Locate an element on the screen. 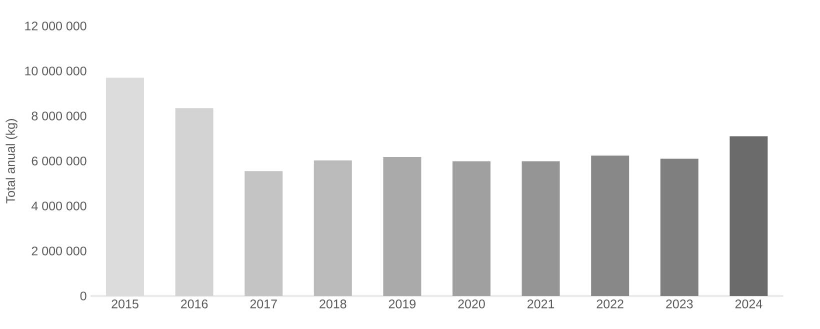 This screenshot has width=820, height=329. y-tick-label: 4 000 000 is located at coordinates (59, 206).